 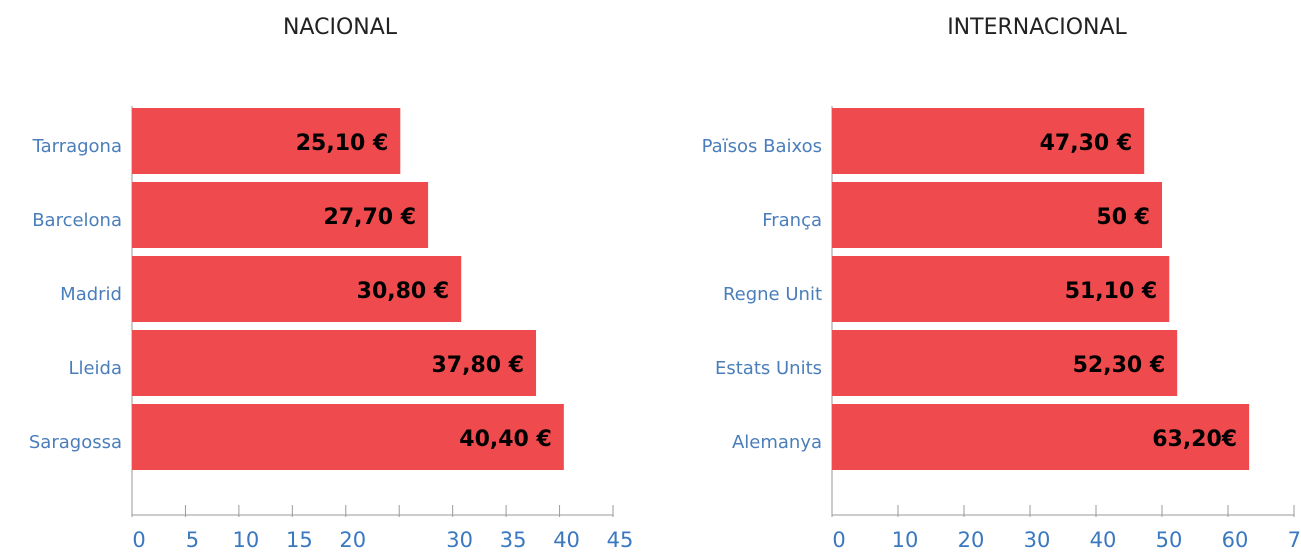 I want to click on data-label: 63,20€, so click(x=1194, y=439).